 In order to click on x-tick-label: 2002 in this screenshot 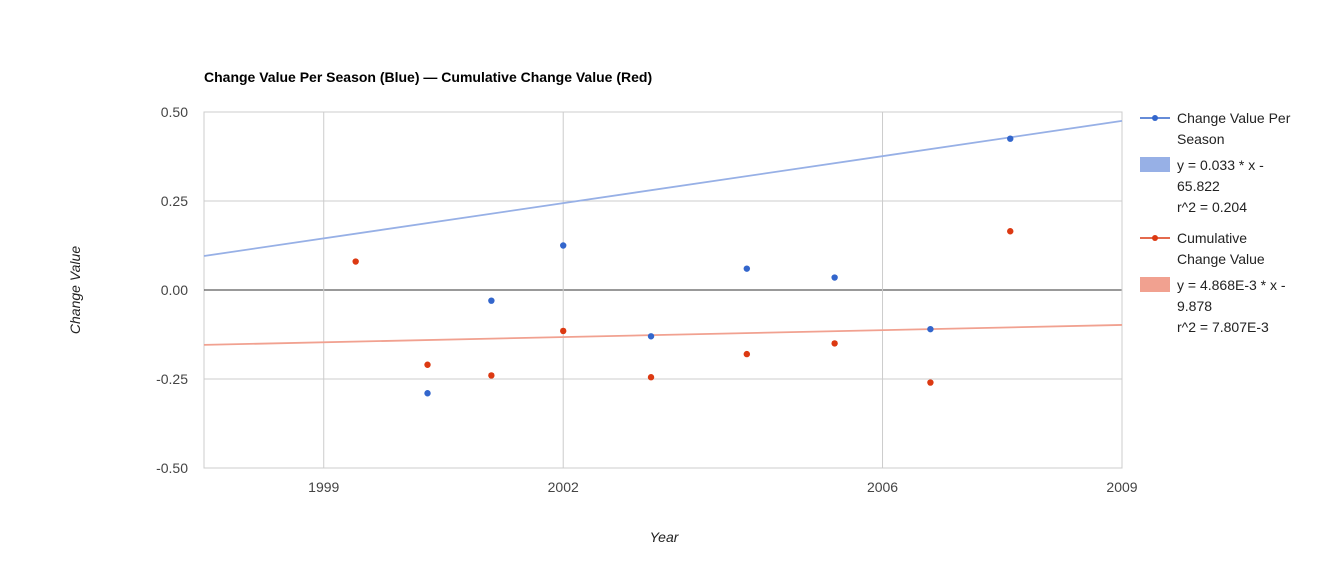, I will do `click(563, 487)`.